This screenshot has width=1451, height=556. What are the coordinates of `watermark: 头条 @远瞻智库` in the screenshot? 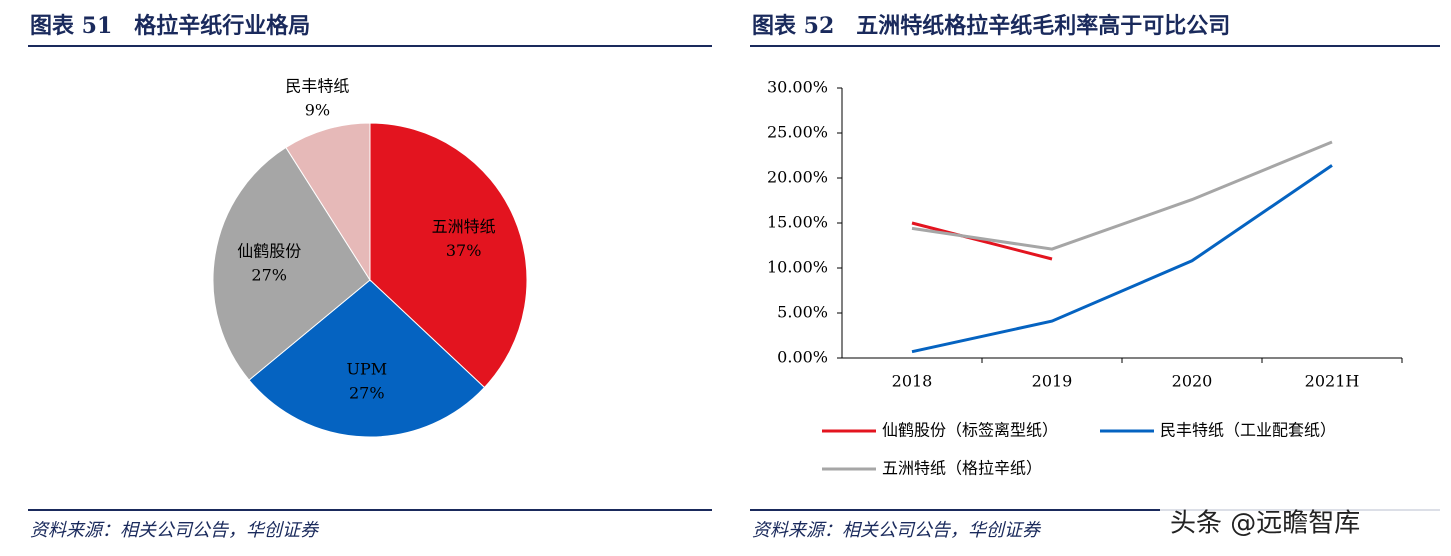 It's located at (1265, 524).